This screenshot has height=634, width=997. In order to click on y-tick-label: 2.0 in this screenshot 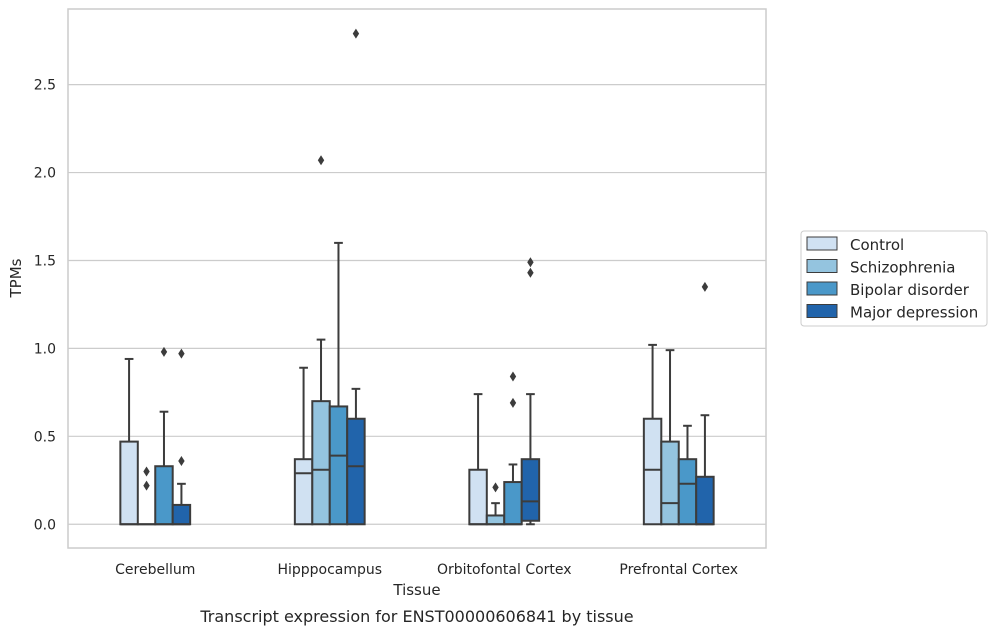, I will do `click(45, 174)`.